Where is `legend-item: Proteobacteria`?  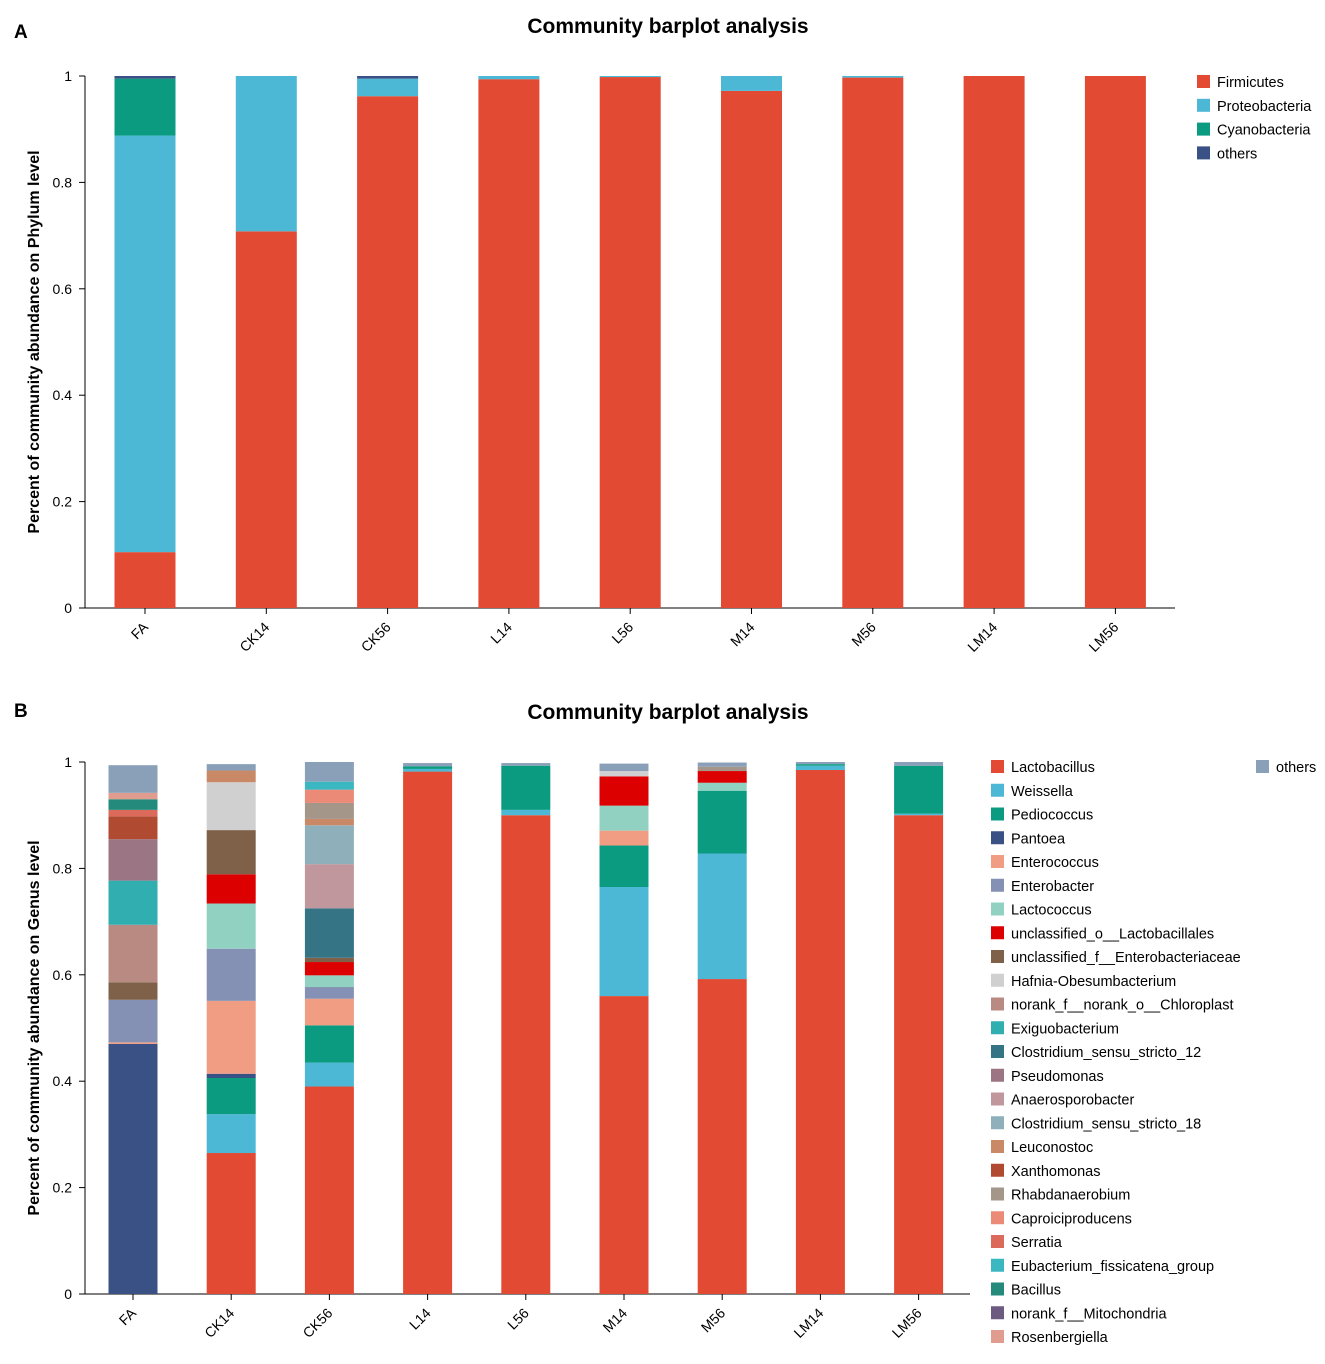
legend-item: Proteobacteria is located at coordinates (1254, 106).